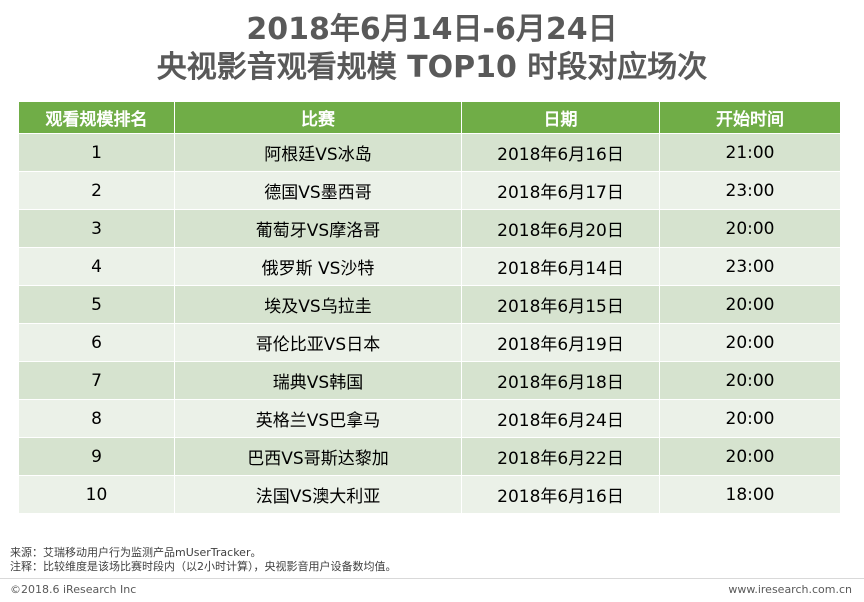  Describe the element at coordinates (560, 304) in the screenshot. I see `date-cell: 2018年6月15日` at that location.